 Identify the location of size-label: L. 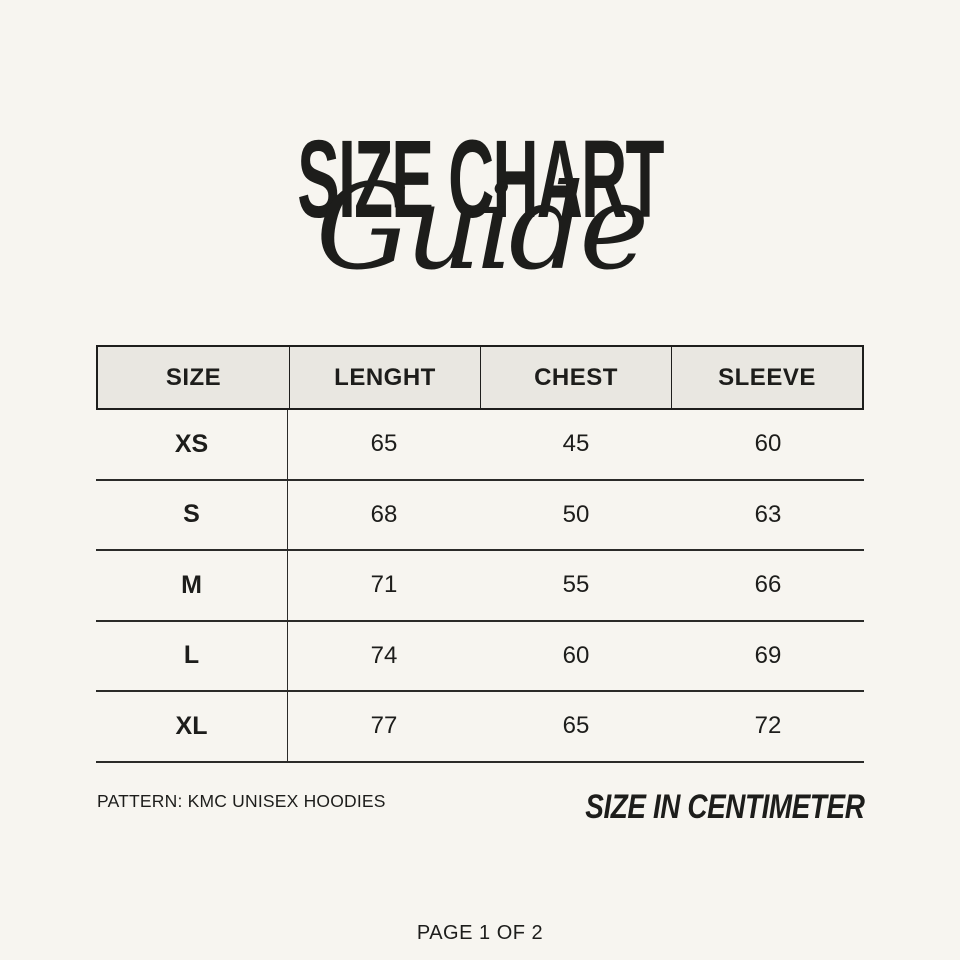
(192, 655).